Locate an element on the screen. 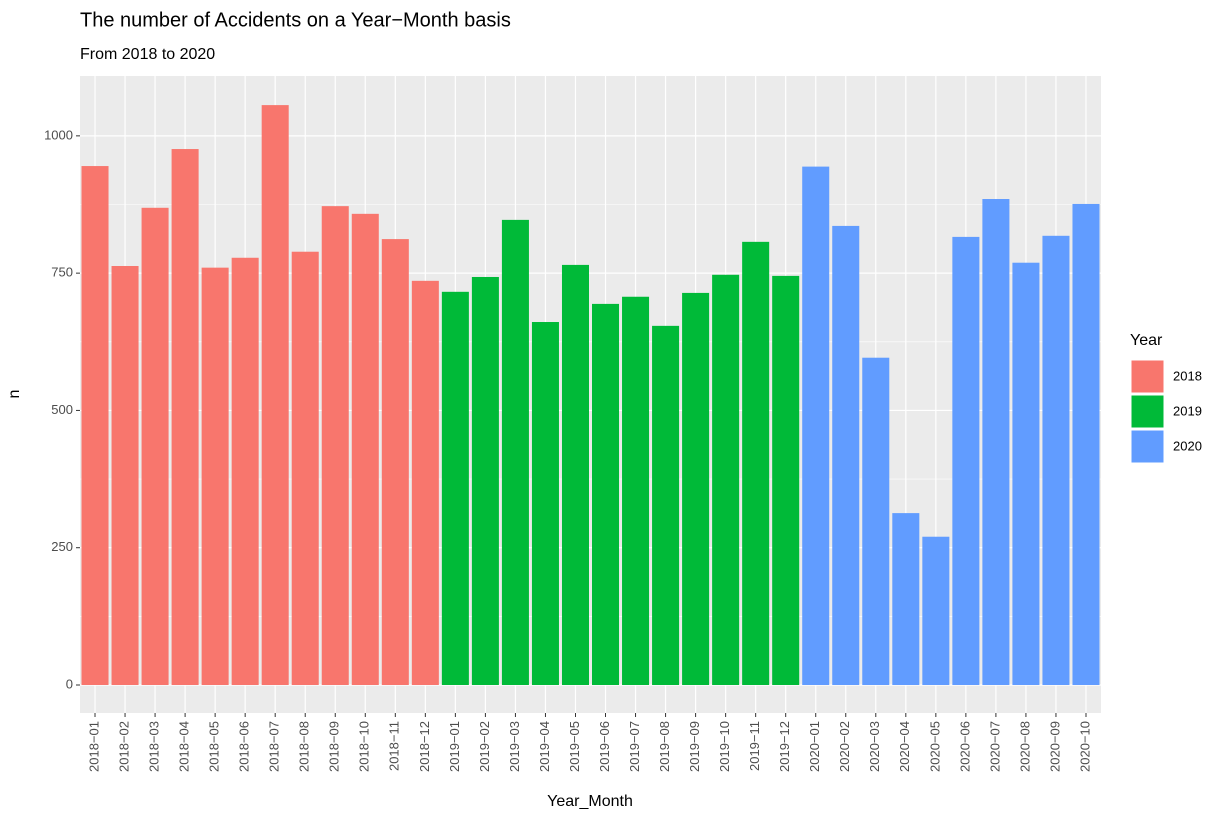 This screenshot has height=813, width=1217. x-axis-title: Year_Month is located at coordinates (590, 801).